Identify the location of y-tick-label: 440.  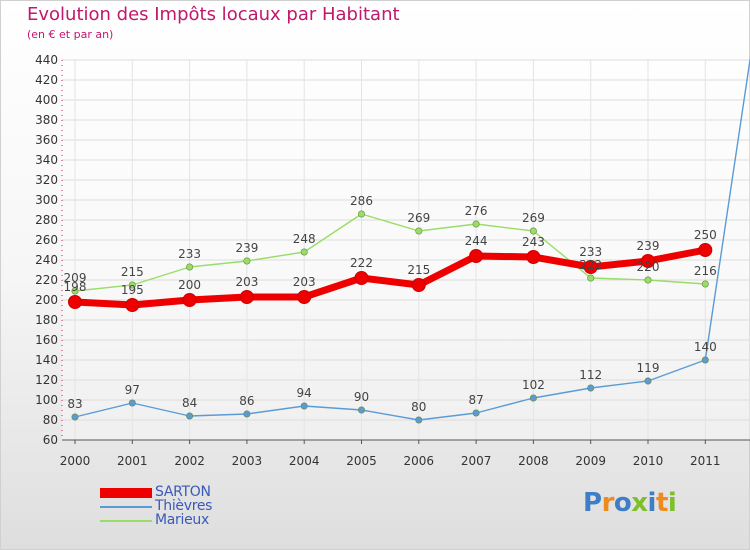
(46, 60).